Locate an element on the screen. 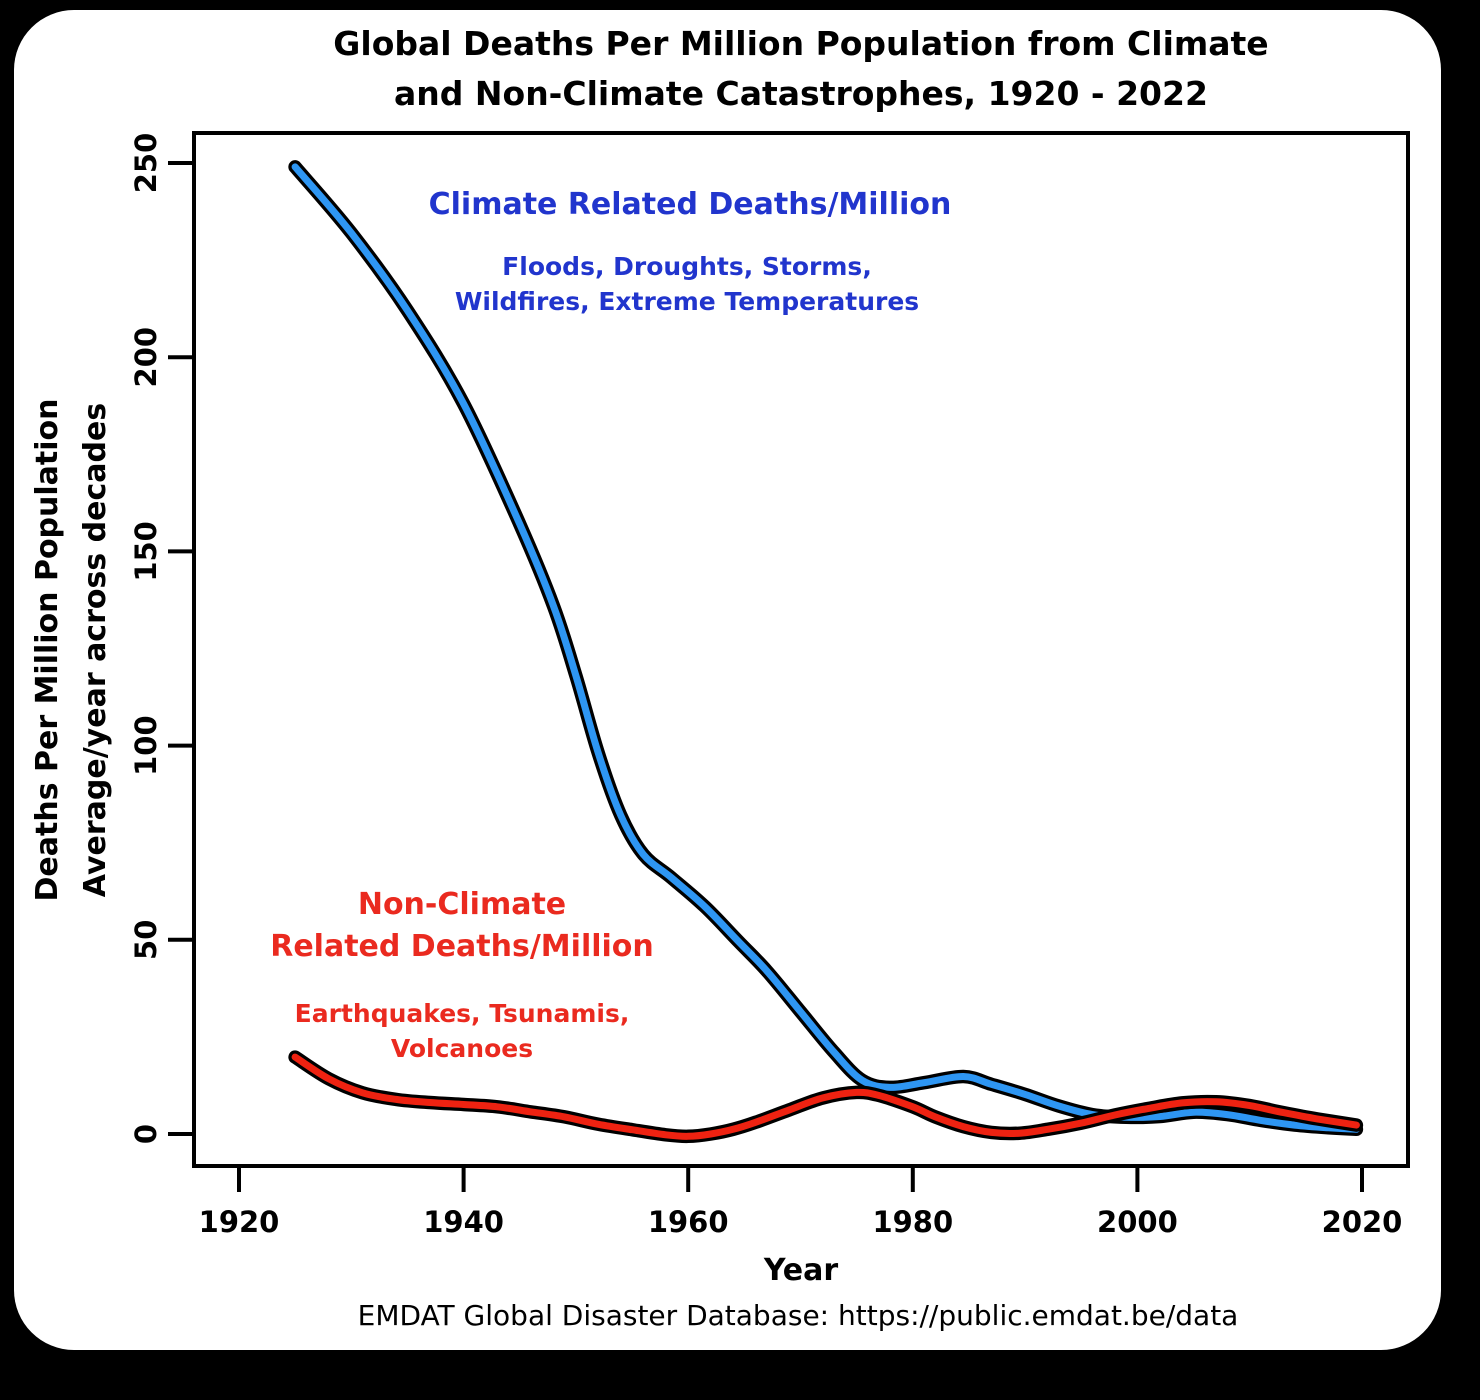  annotation-nonclimate-title2: Related Deaths/Million is located at coordinates (462, 946).